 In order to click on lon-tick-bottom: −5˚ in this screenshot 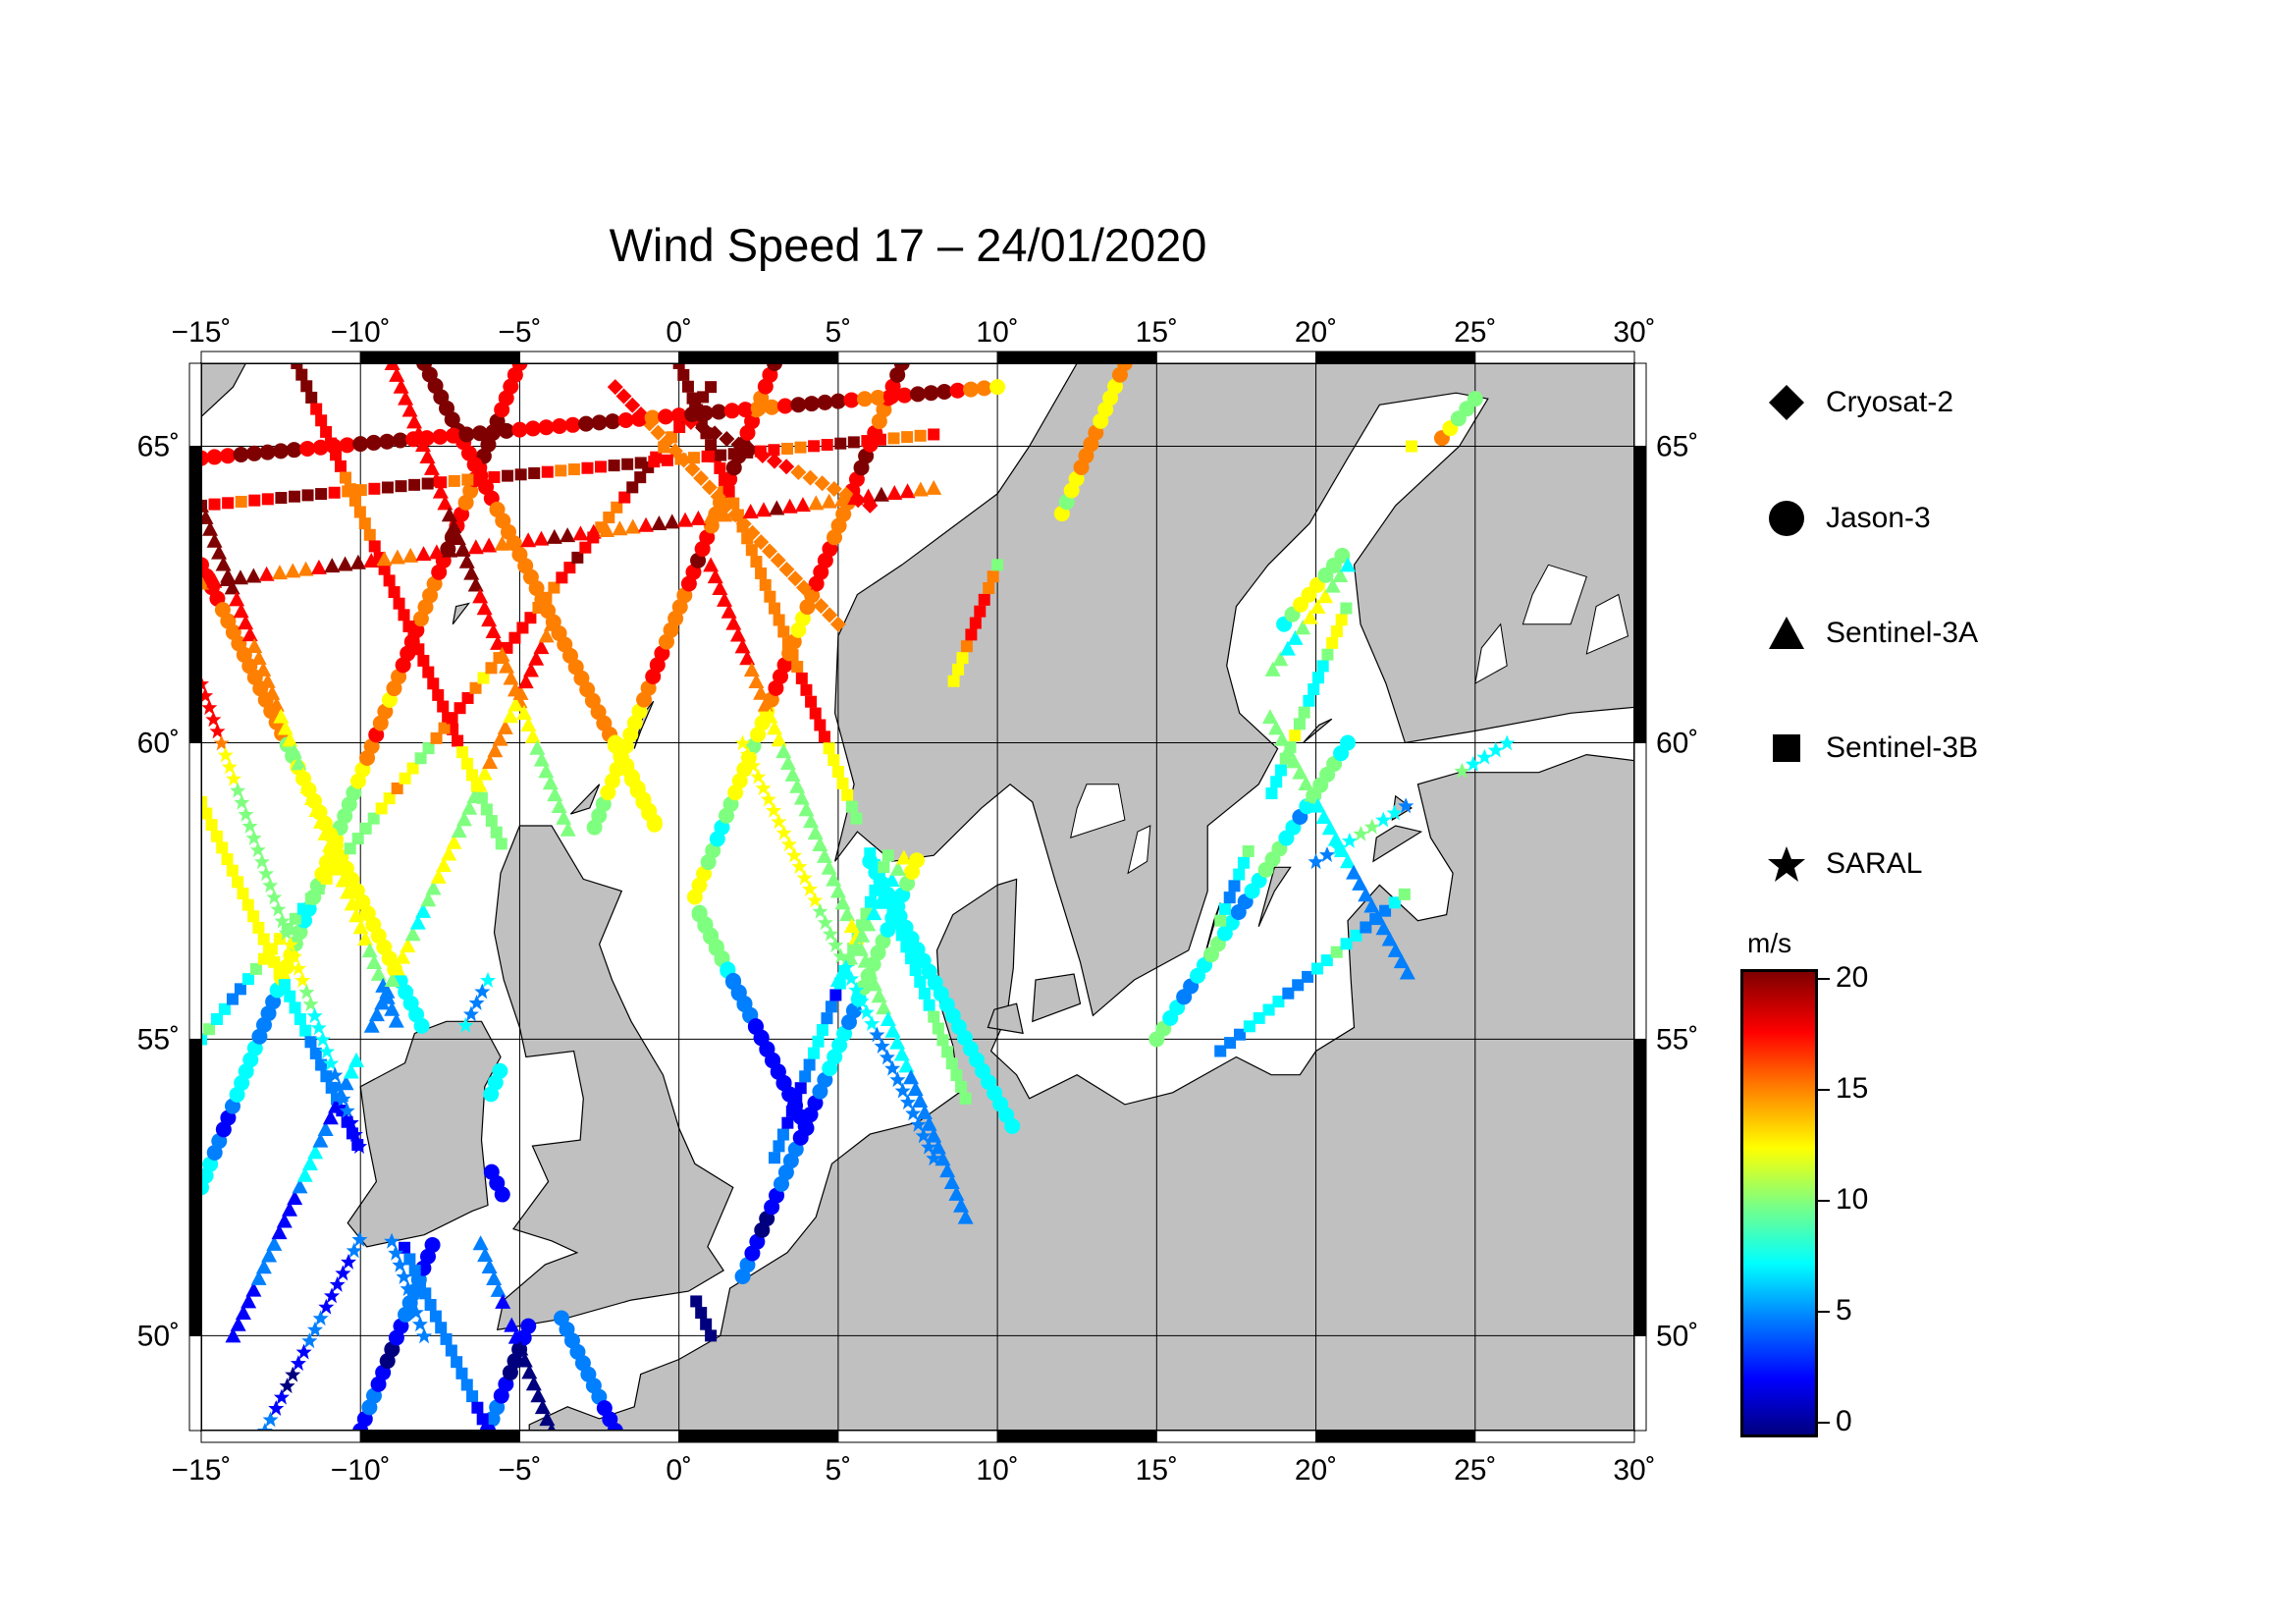, I will do `click(519, 1470)`.